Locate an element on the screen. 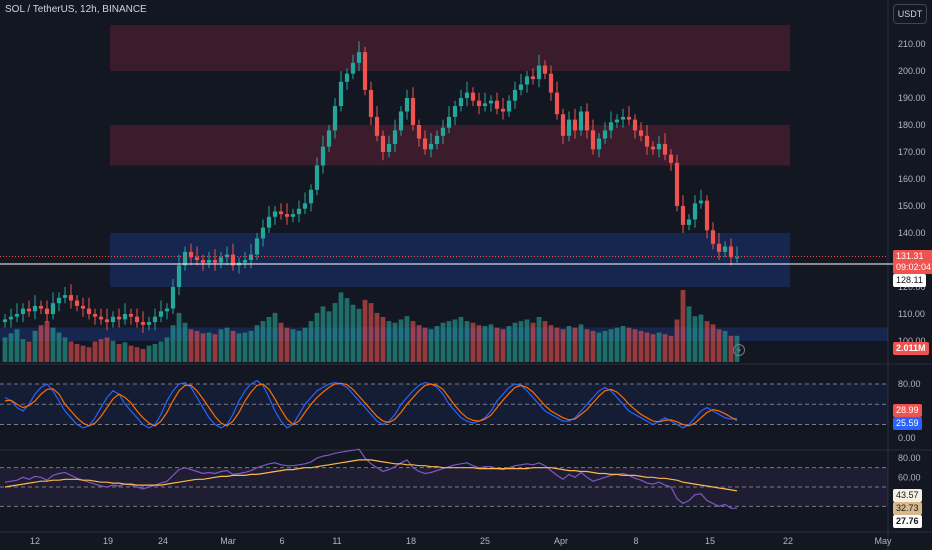 This screenshot has height=550, width=932. supply-zone is located at coordinates (450, 145).